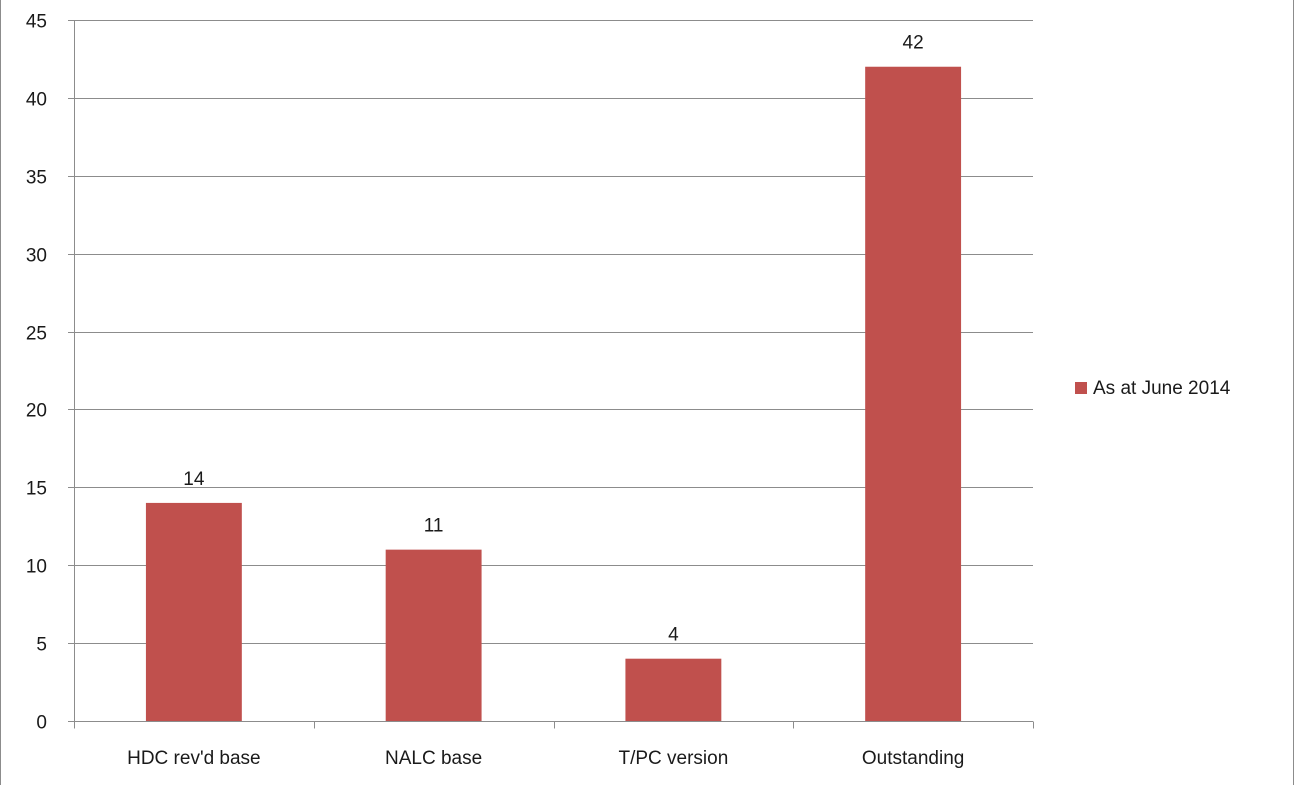 The width and height of the screenshot is (1294, 785). I want to click on y-axis: 0 5 10 15 20 25 30 35 40 45, so click(50, 373).